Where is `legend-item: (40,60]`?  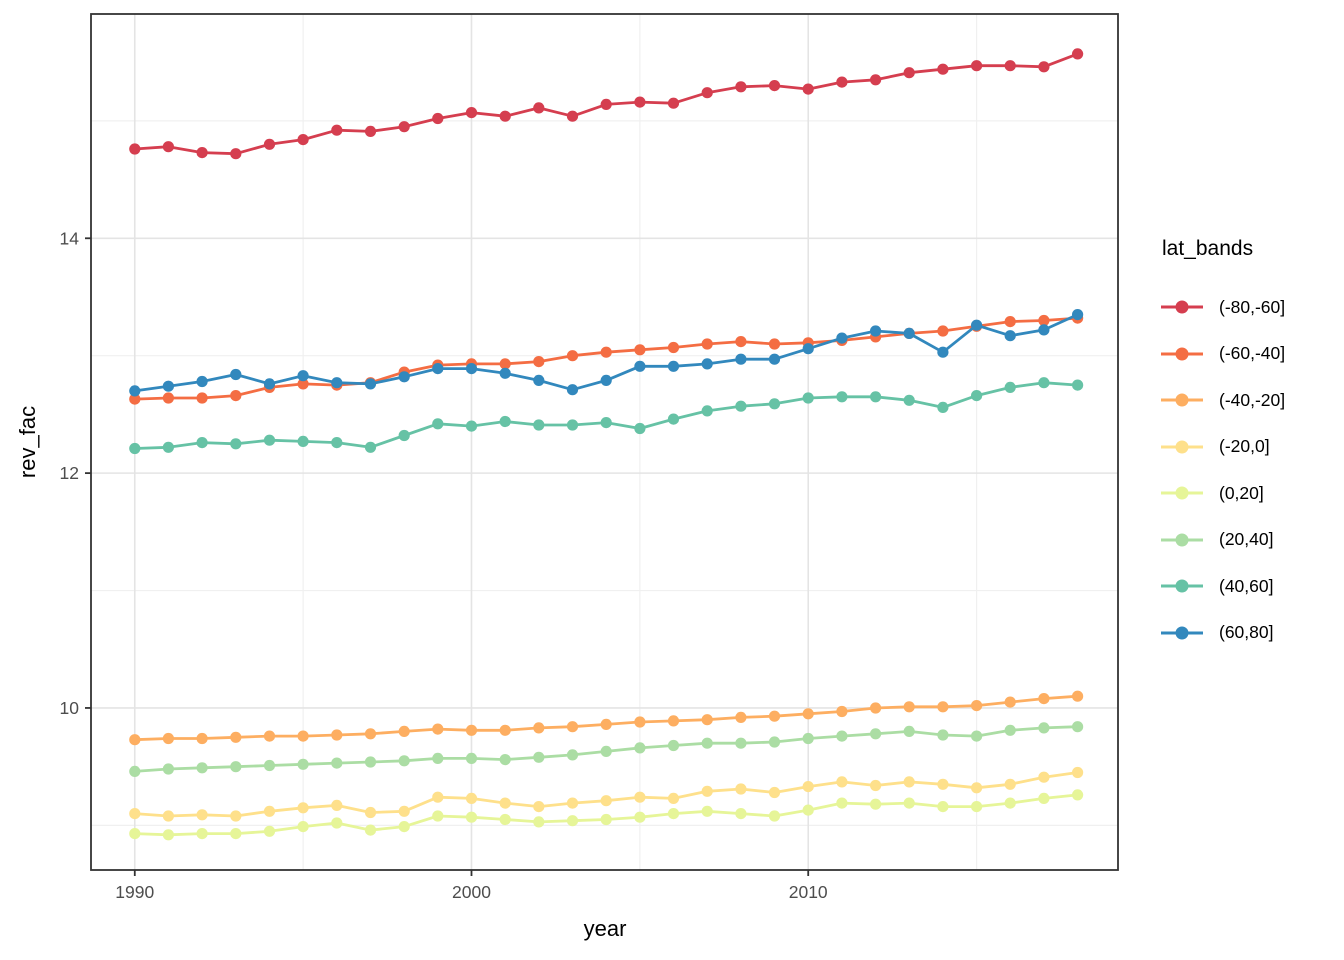 legend-item: (40,60] is located at coordinates (1222, 586).